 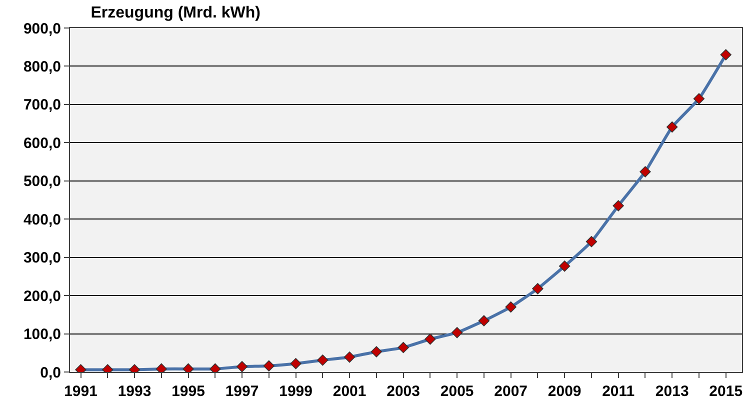 I want to click on y-tick-label: 100,0, so click(x=42, y=335).